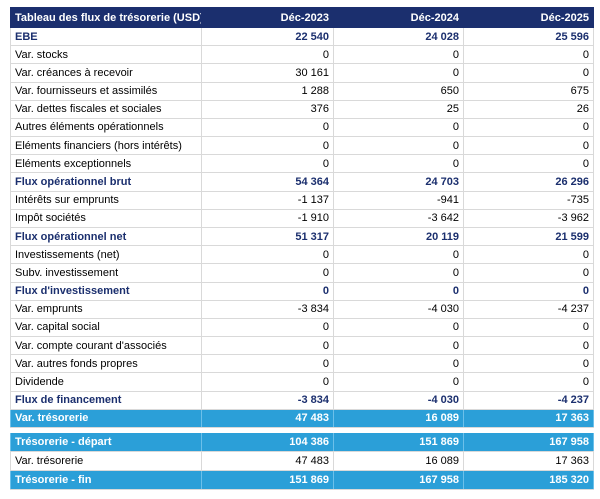  What do you see at coordinates (106, 218) in the screenshot?
I see `row-label: Impôt sociétés` at bounding box center [106, 218].